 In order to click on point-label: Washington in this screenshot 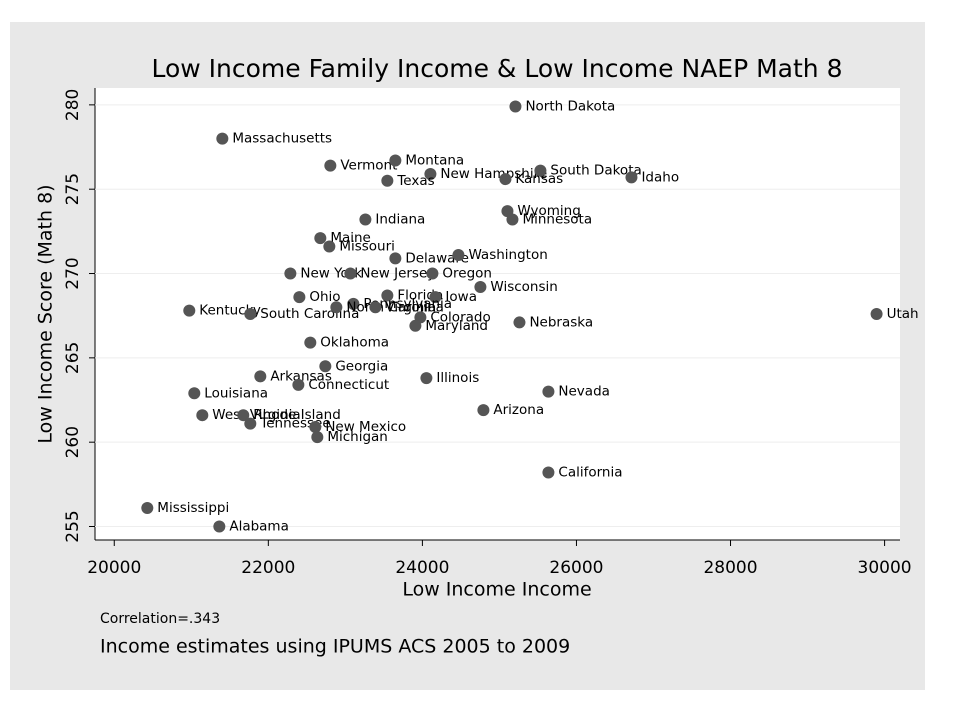, I will do `click(507, 255)`.